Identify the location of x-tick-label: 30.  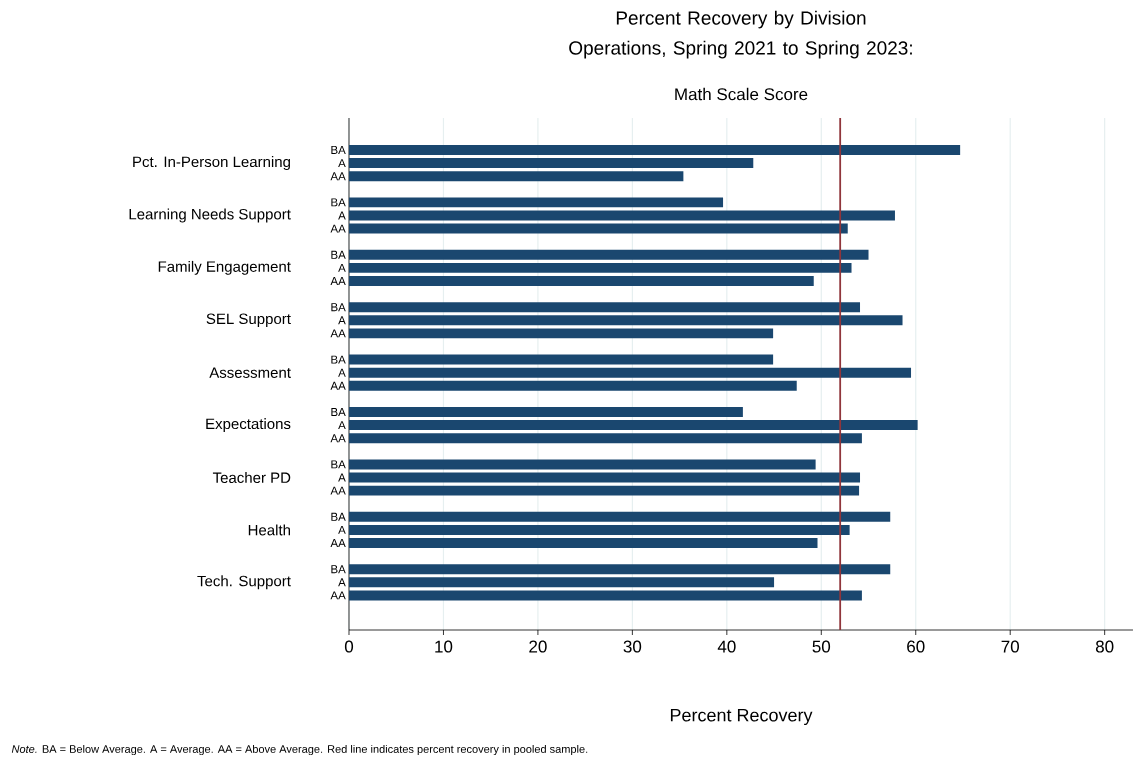
(632, 646).